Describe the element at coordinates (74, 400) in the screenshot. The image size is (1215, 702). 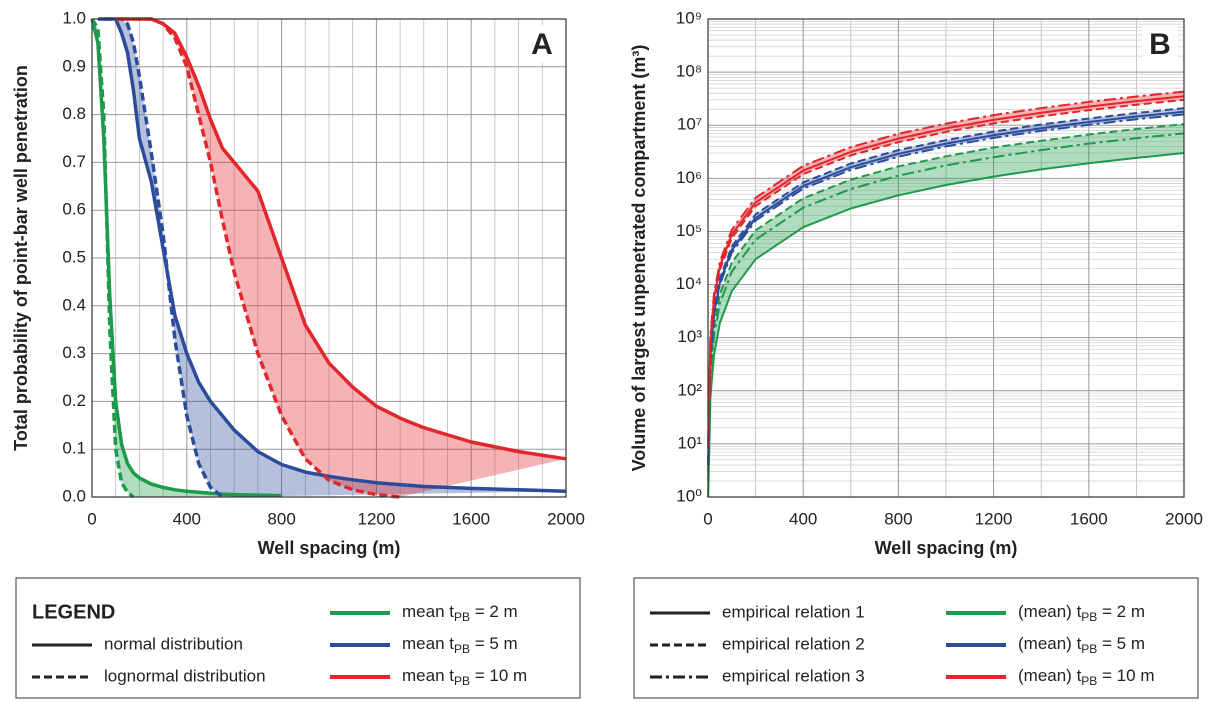
I see `y-tick-label: 0.2` at that location.